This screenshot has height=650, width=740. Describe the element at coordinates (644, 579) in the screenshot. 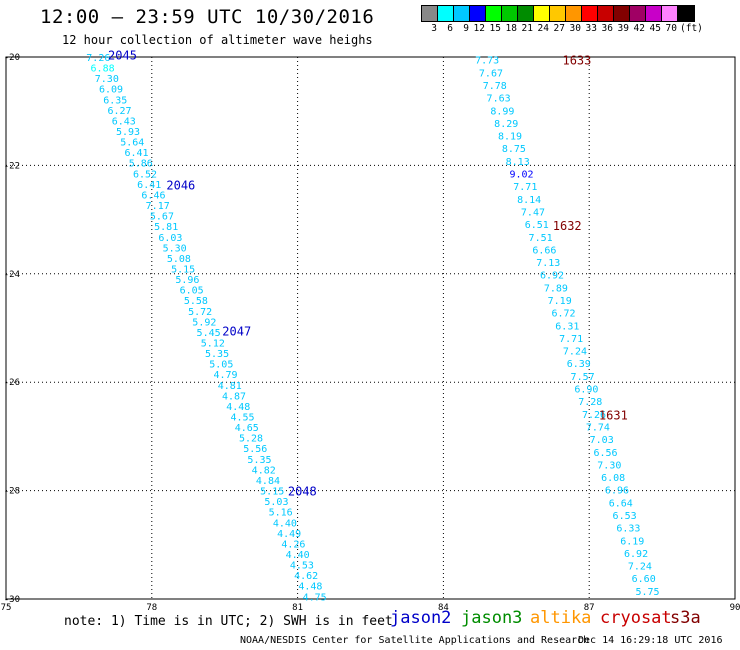

I see `wave-height-value: 6.60` at that location.